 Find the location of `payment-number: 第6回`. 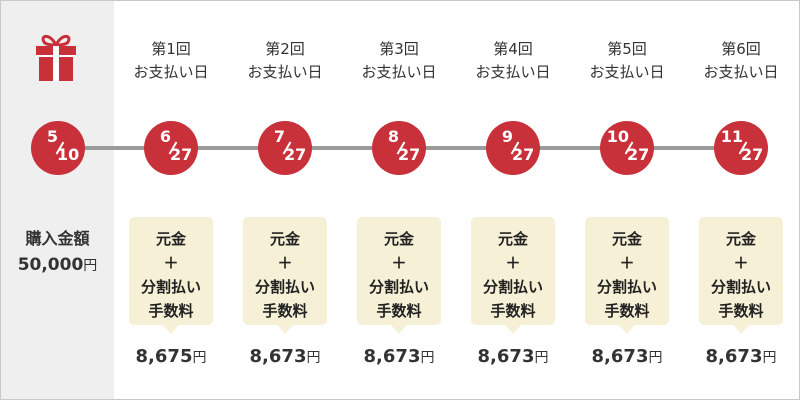

payment-number: 第6回 is located at coordinates (741, 49).